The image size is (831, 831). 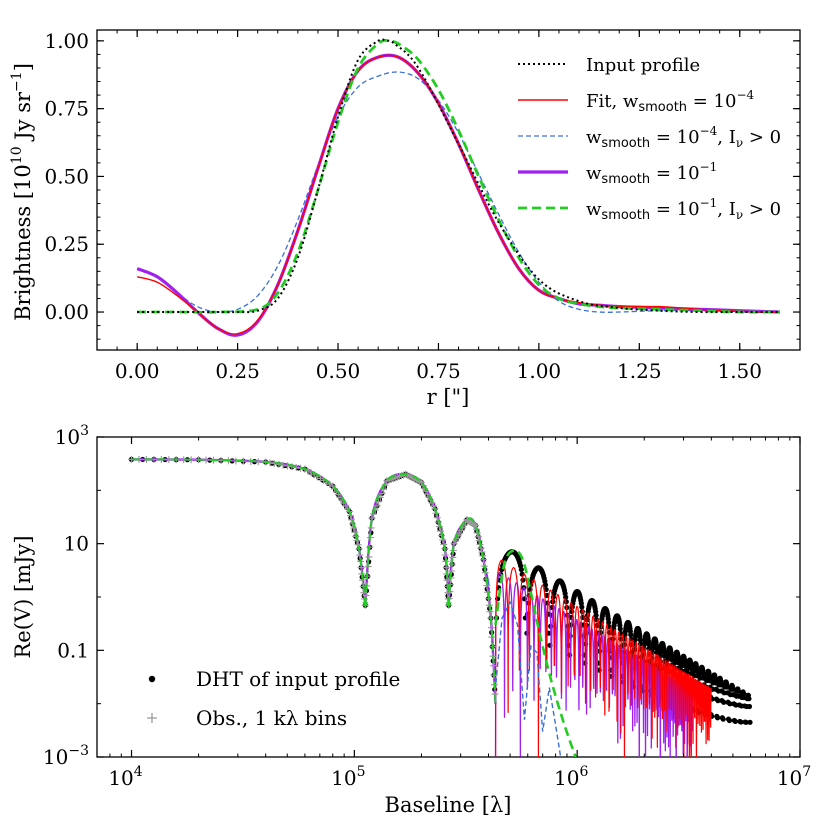 I want to click on y-tick-label: 0.1, so click(x=73, y=650).